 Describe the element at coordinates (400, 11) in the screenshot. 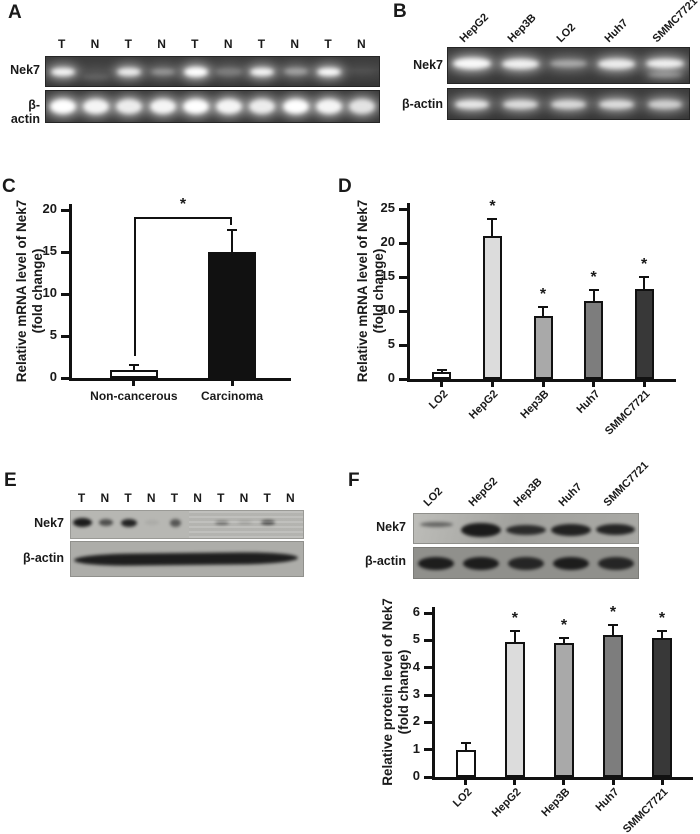

I see `panel-b-letter: B` at that location.